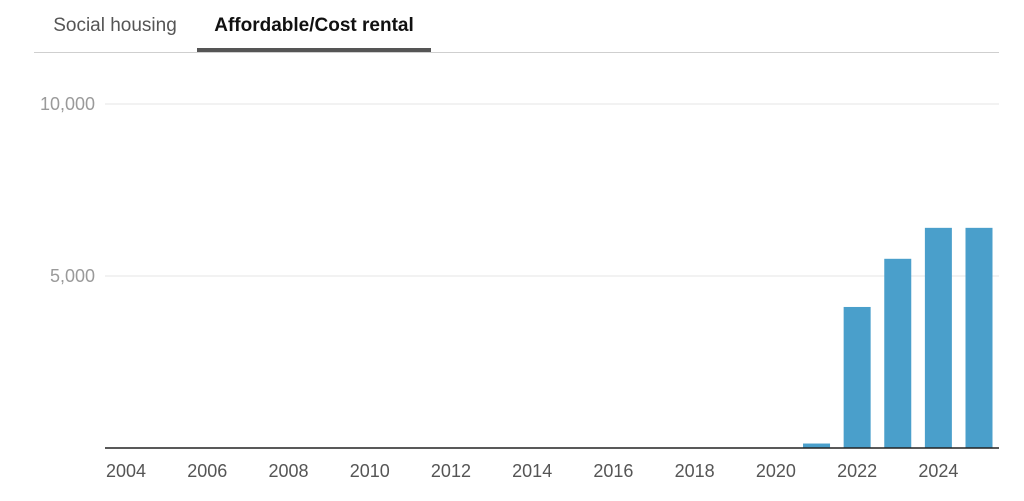  What do you see at coordinates (207, 471) in the screenshot?
I see `x-tick-label: 2006` at bounding box center [207, 471].